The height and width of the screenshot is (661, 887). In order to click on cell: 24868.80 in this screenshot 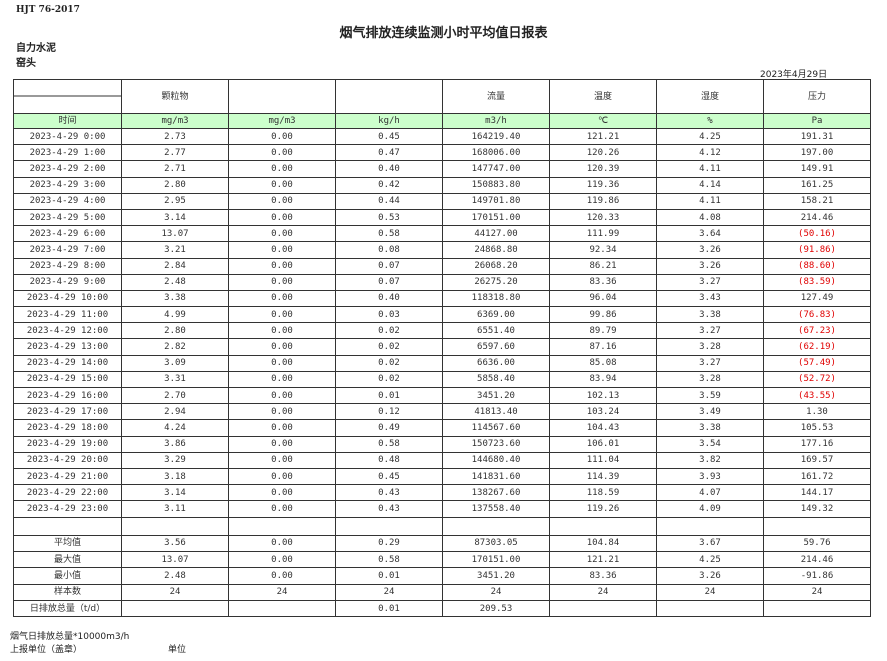, I will do `click(496, 250)`.